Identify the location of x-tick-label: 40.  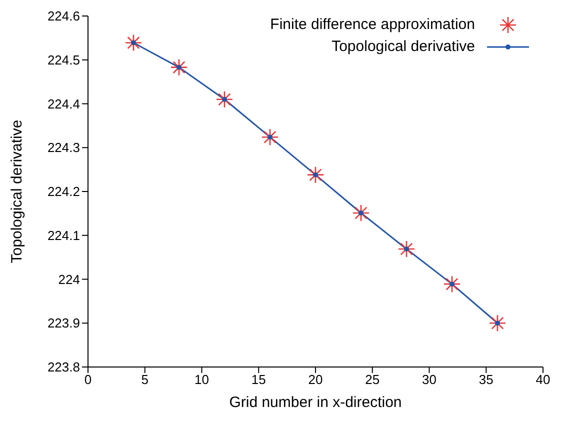
(543, 380).